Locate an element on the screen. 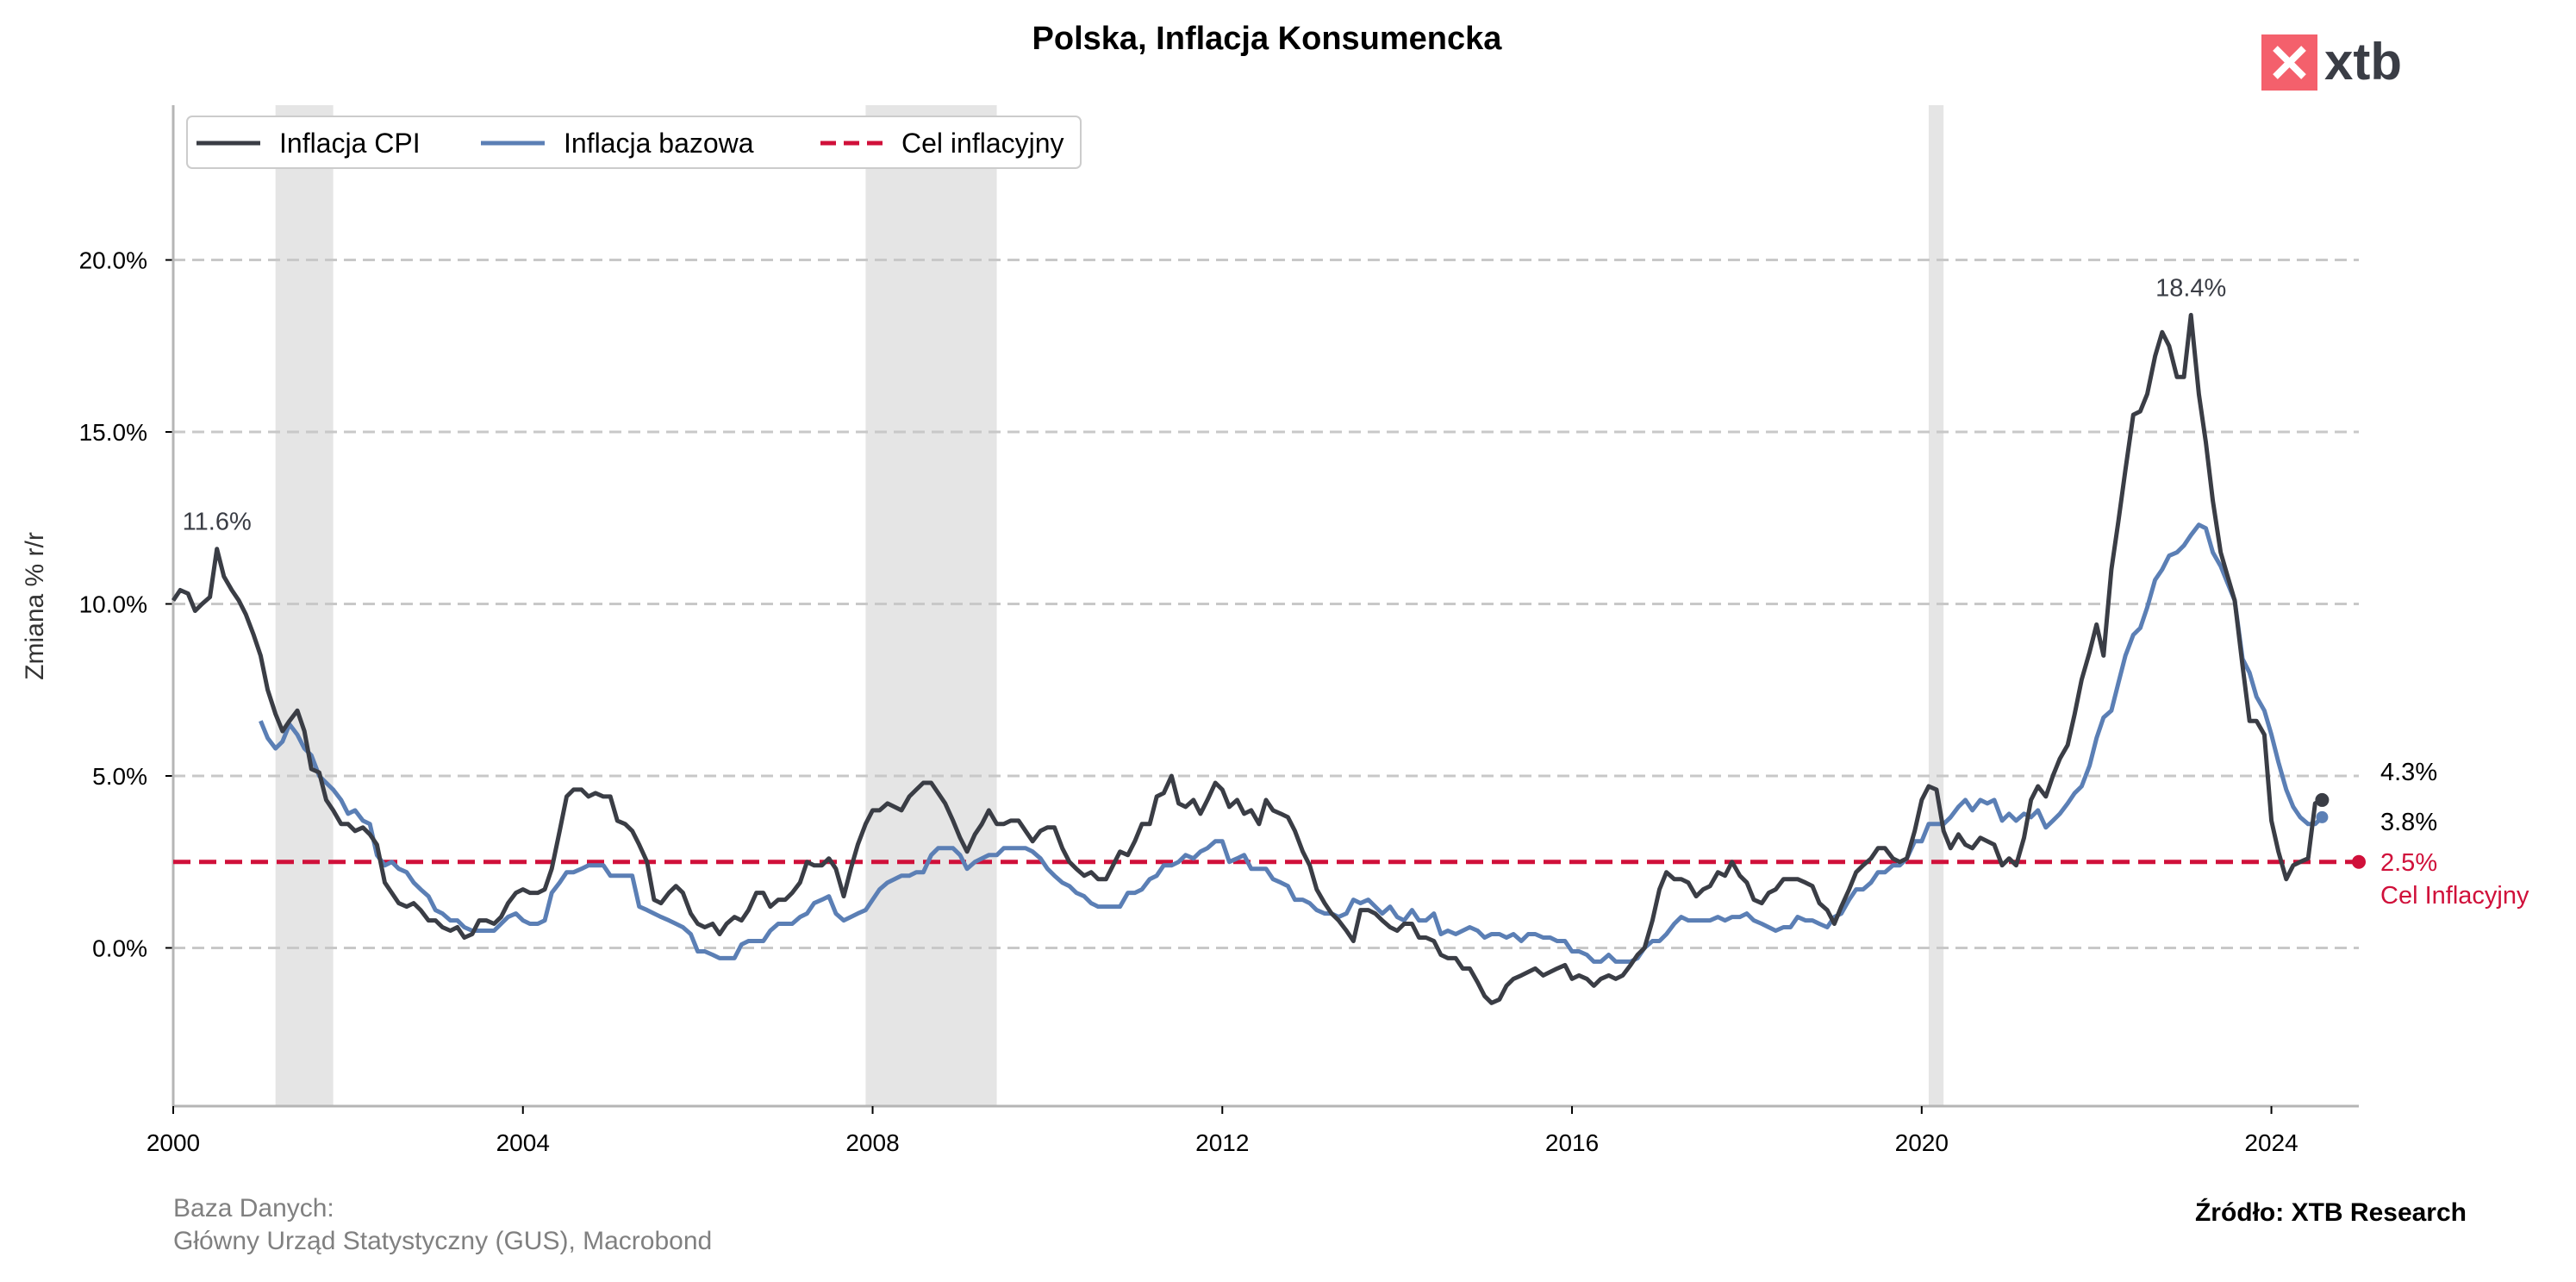  y-axis-label: Zmiana % r/r is located at coordinates (35, 606).